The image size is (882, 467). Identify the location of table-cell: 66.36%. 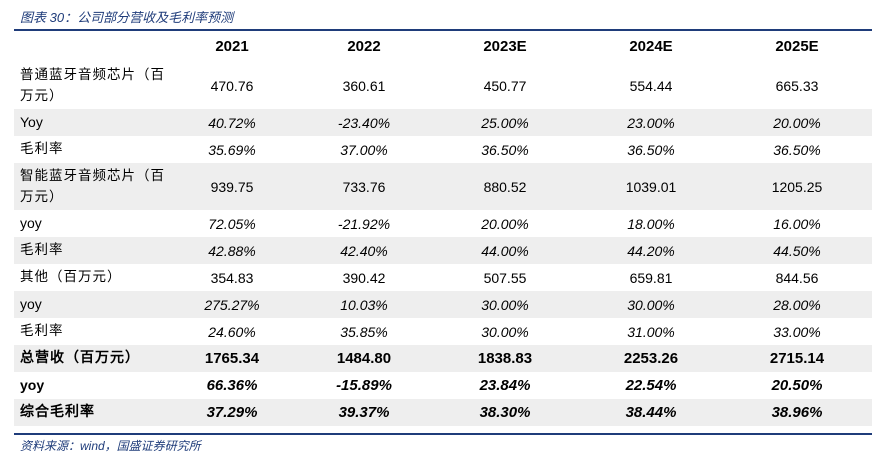
(232, 385).